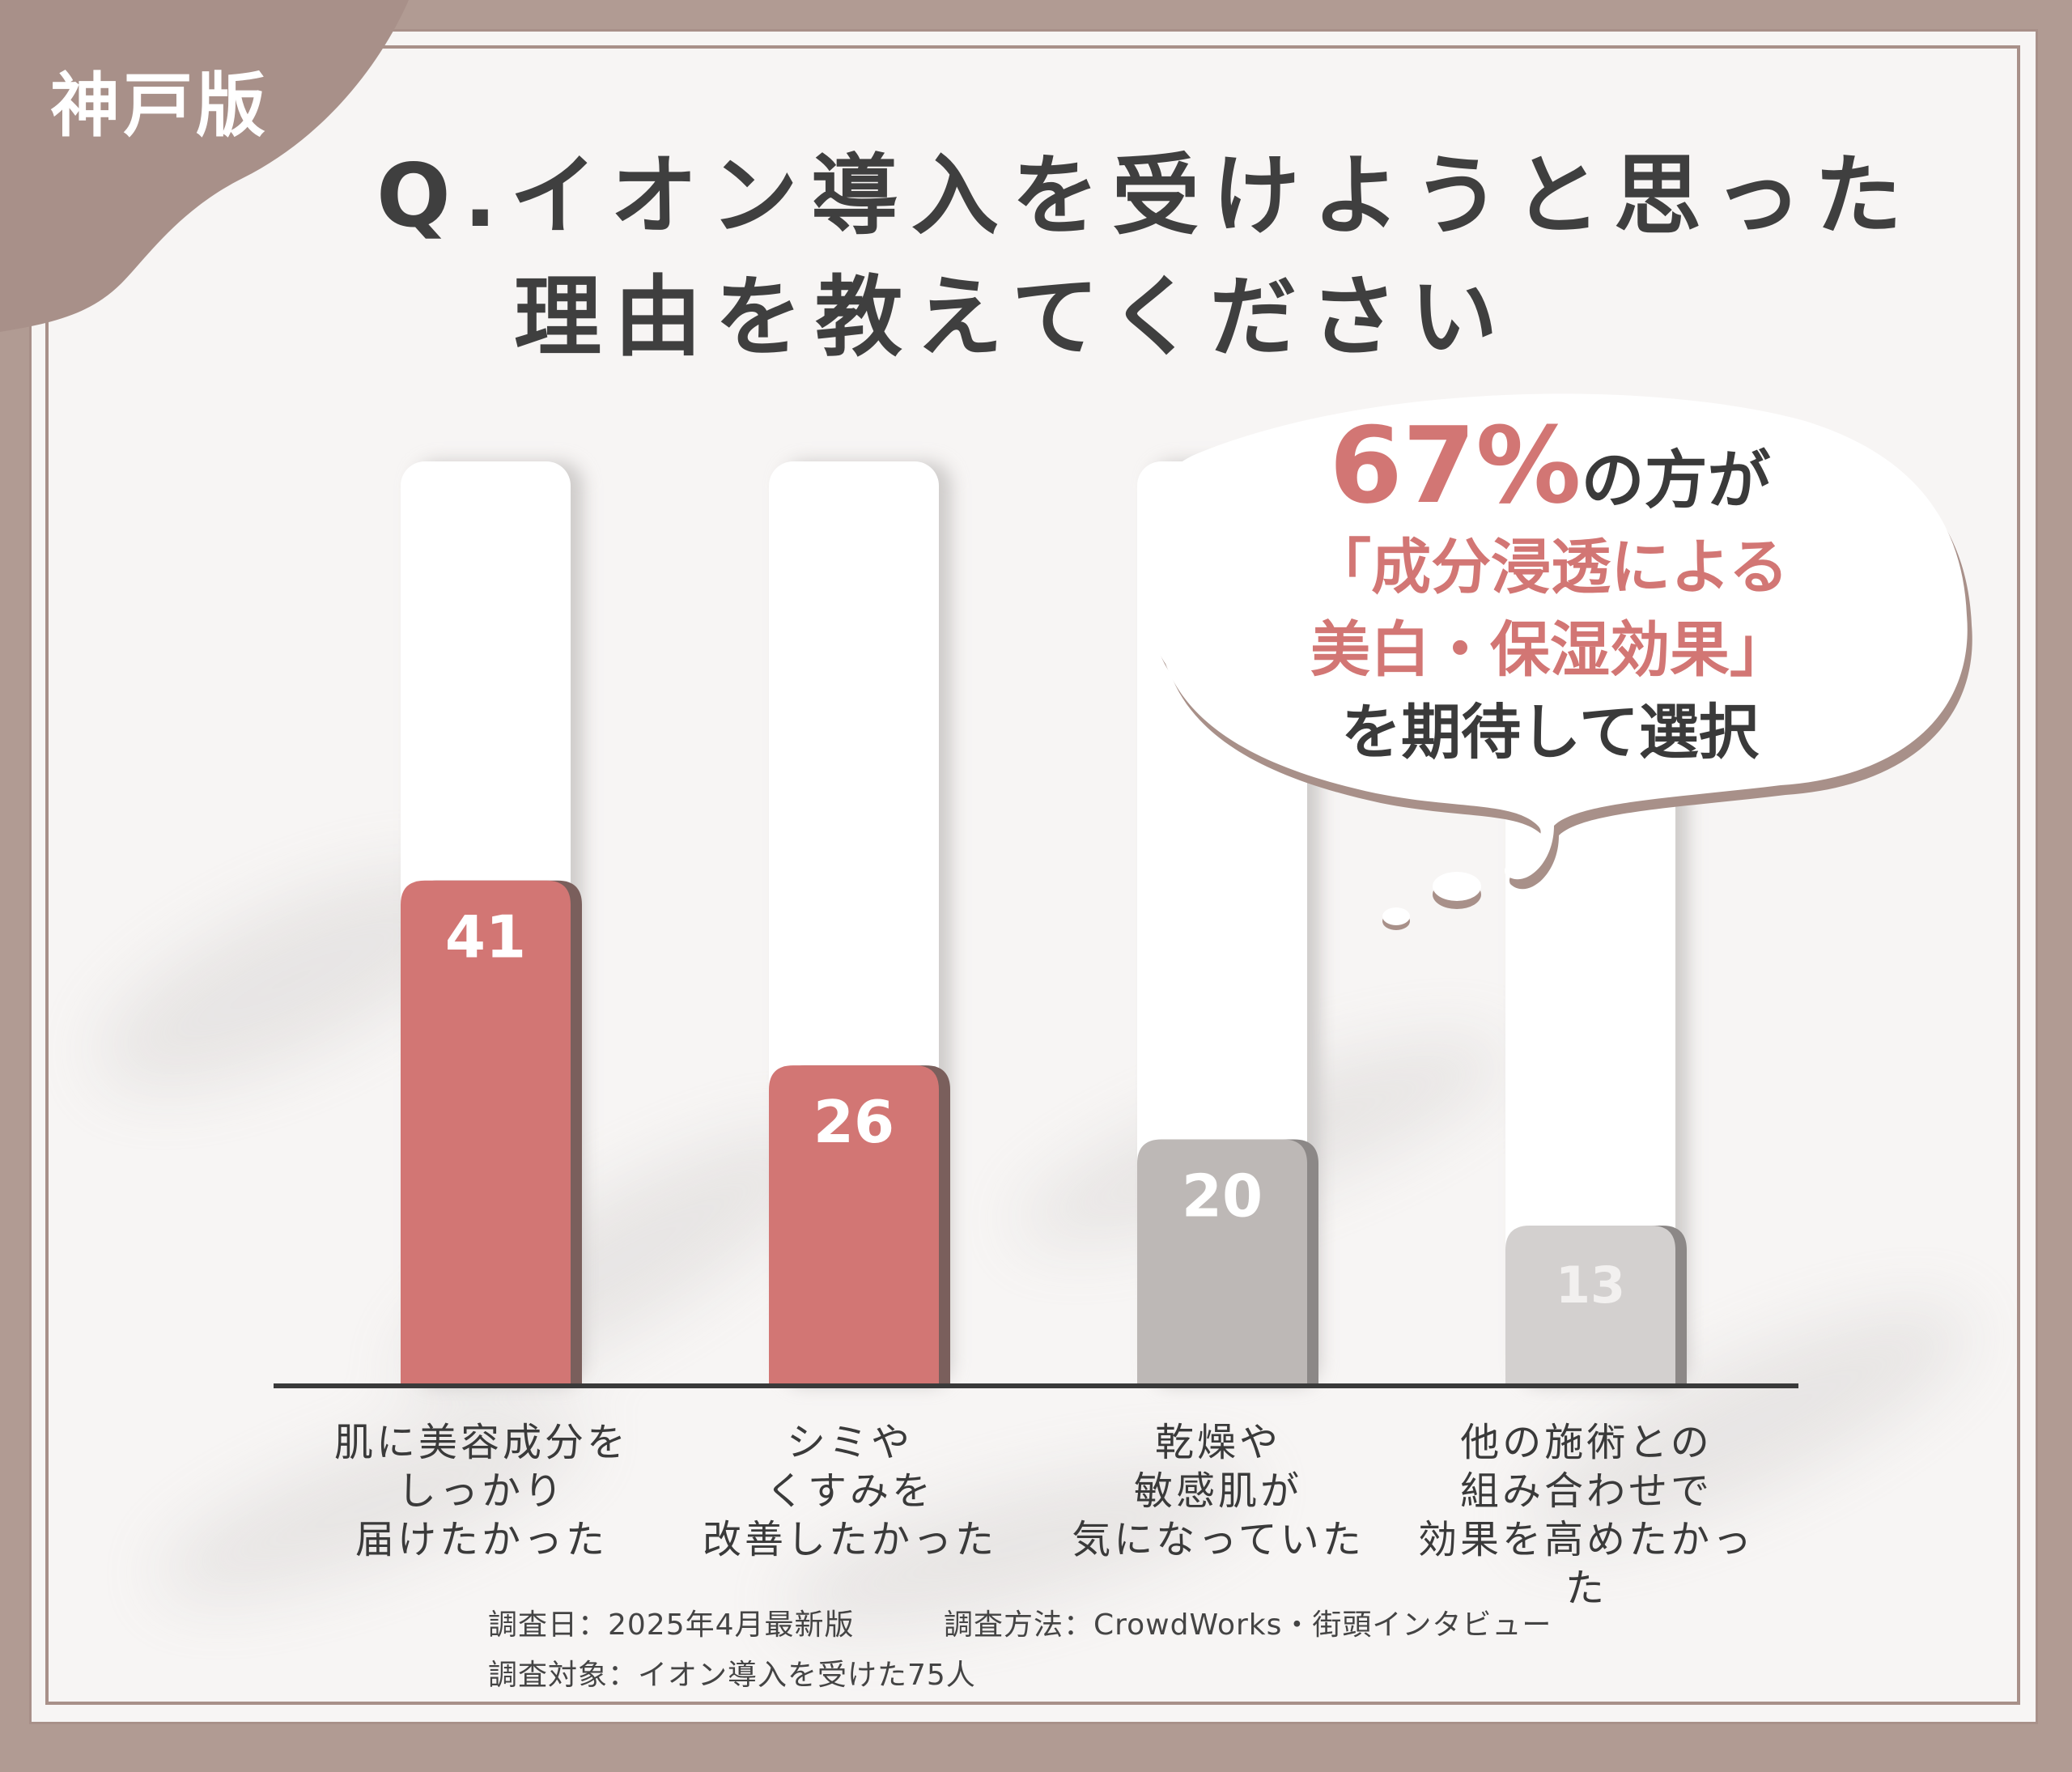 The image size is (2072, 1772). Describe the element at coordinates (853, 1122) in the screenshot. I see `bar-value-label-2: 26` at that location.